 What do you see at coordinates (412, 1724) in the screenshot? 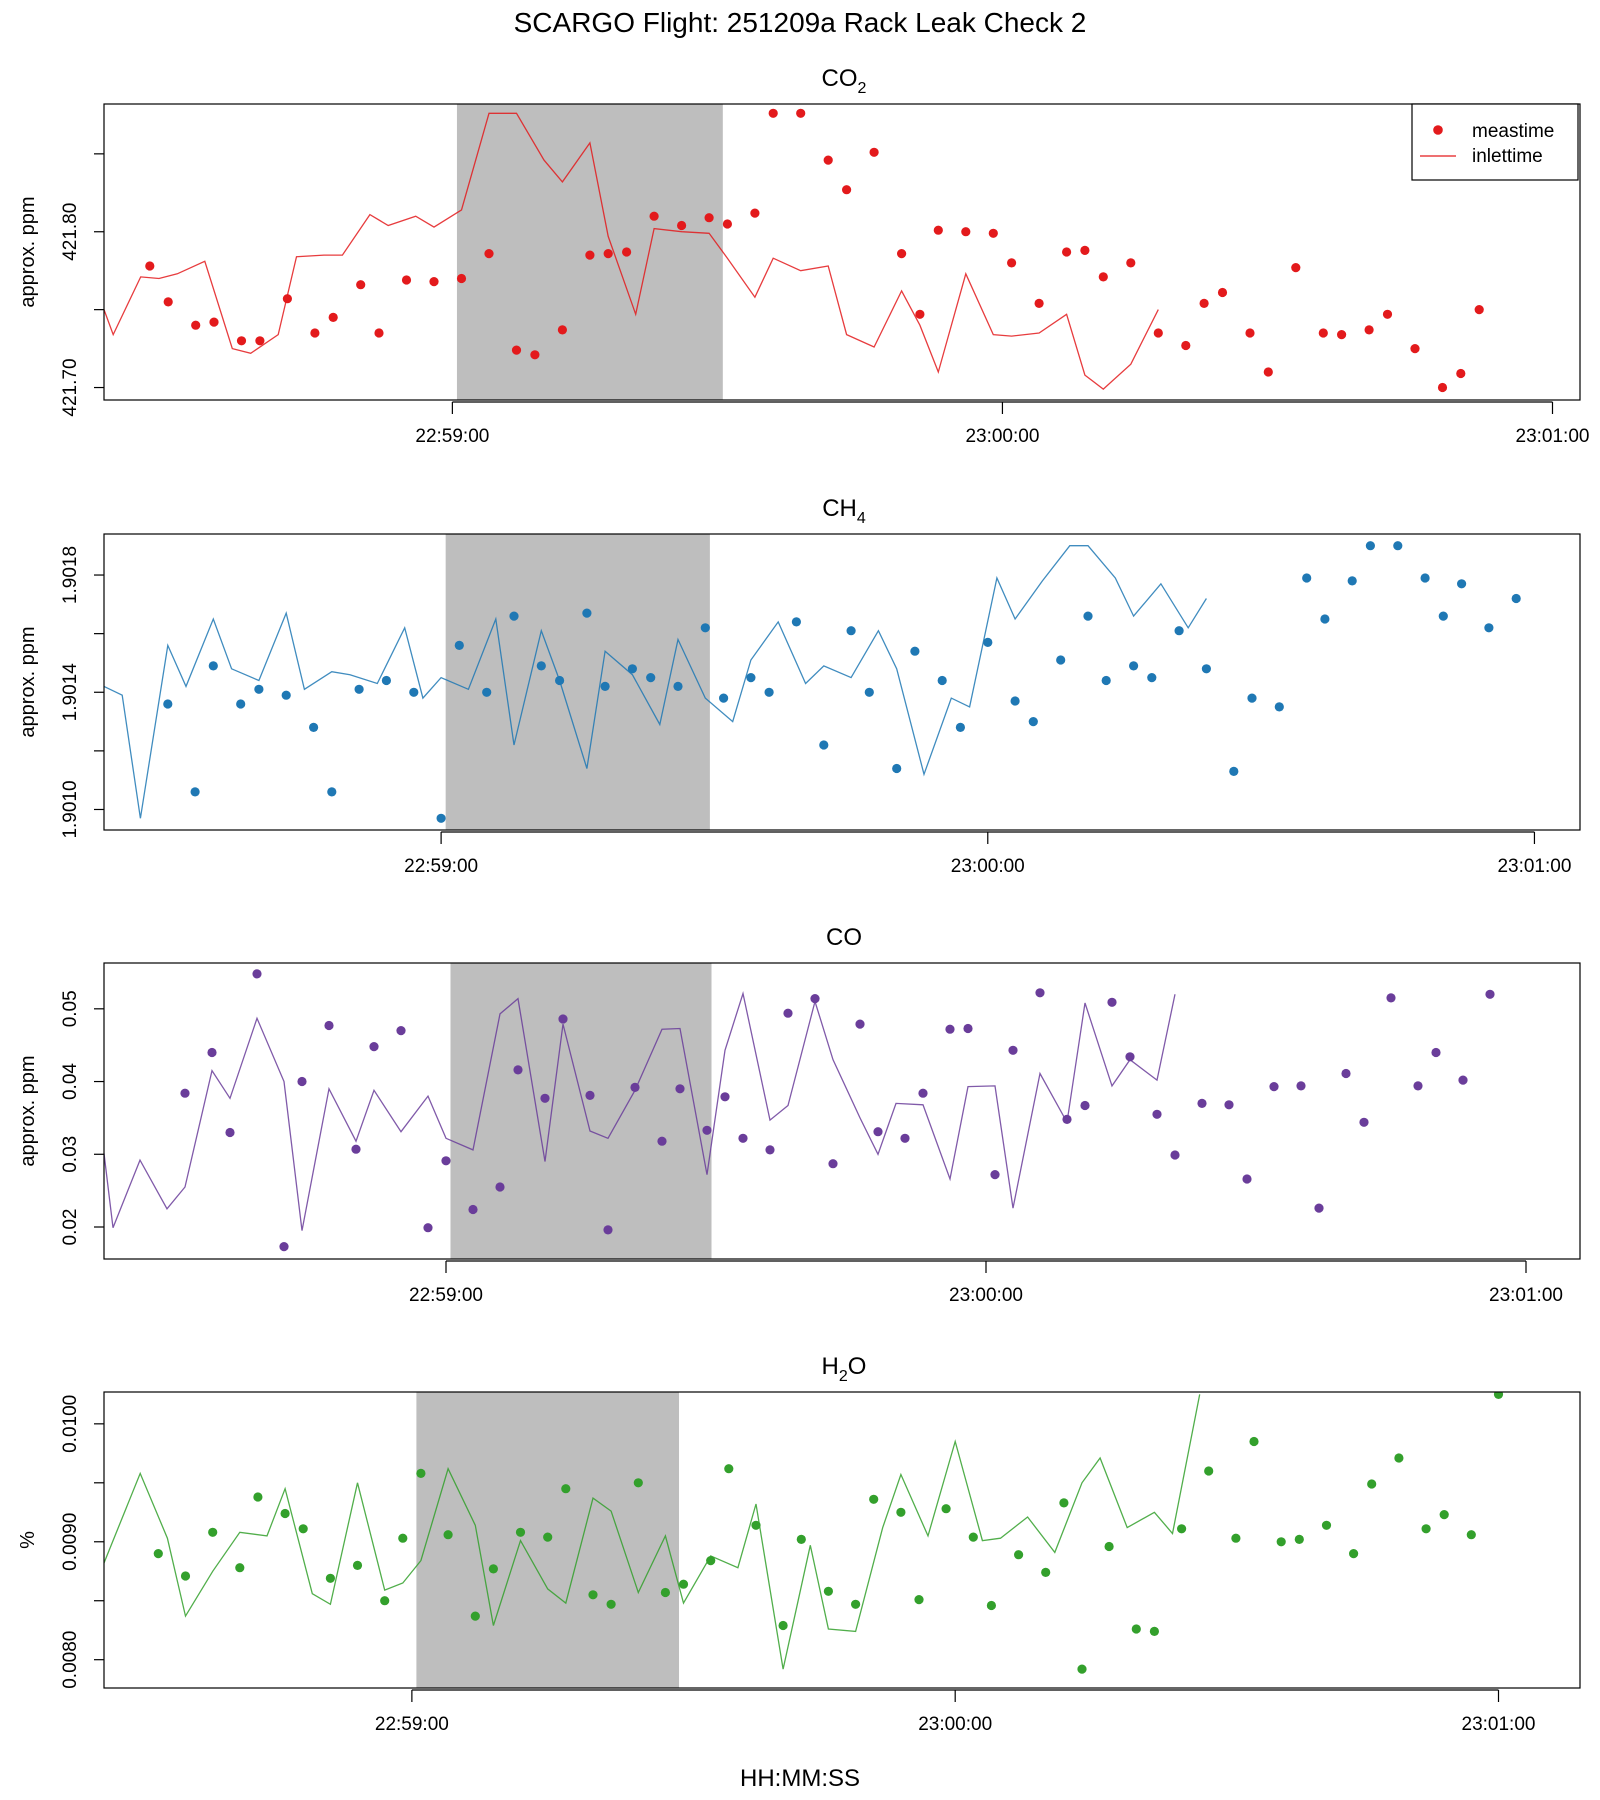
I see `x-tick-label: 22:59:00` at bounding box center [412, 1724].